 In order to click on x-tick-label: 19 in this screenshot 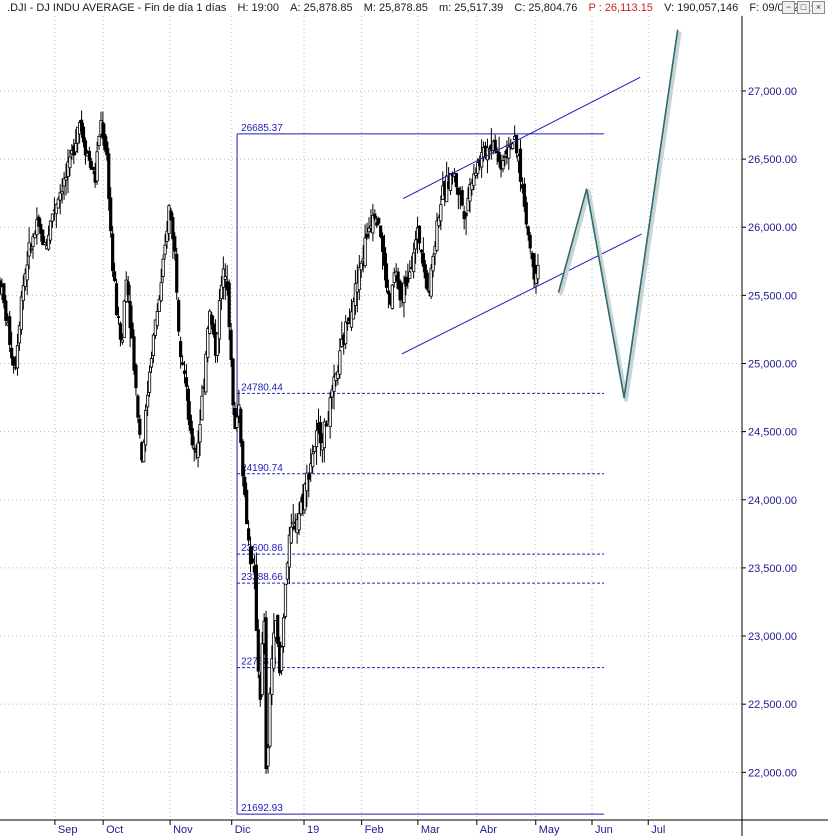, I will do `click(313, 830)`.